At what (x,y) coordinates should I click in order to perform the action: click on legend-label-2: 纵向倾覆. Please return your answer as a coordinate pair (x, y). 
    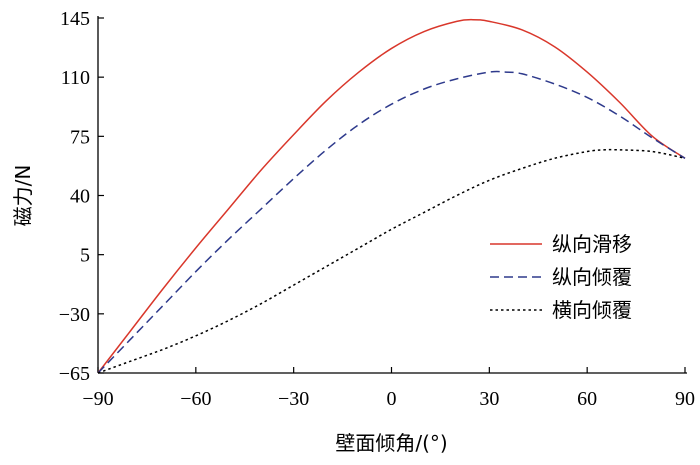
    Looking at the image, I should click on (592, 277).